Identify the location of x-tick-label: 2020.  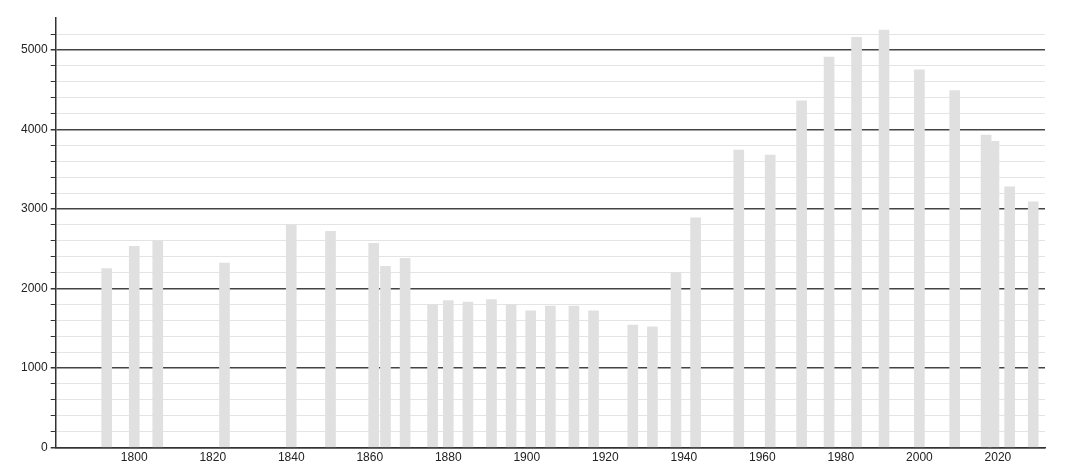
(998, 457).